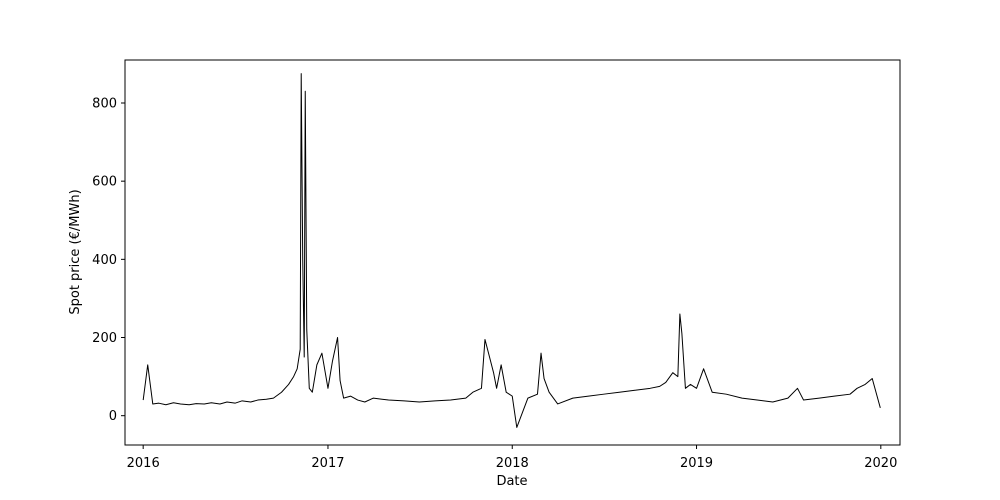 This screenshot has width=1000, height=500. I want to click on x-tick-label: 2018, so click(512, 463).